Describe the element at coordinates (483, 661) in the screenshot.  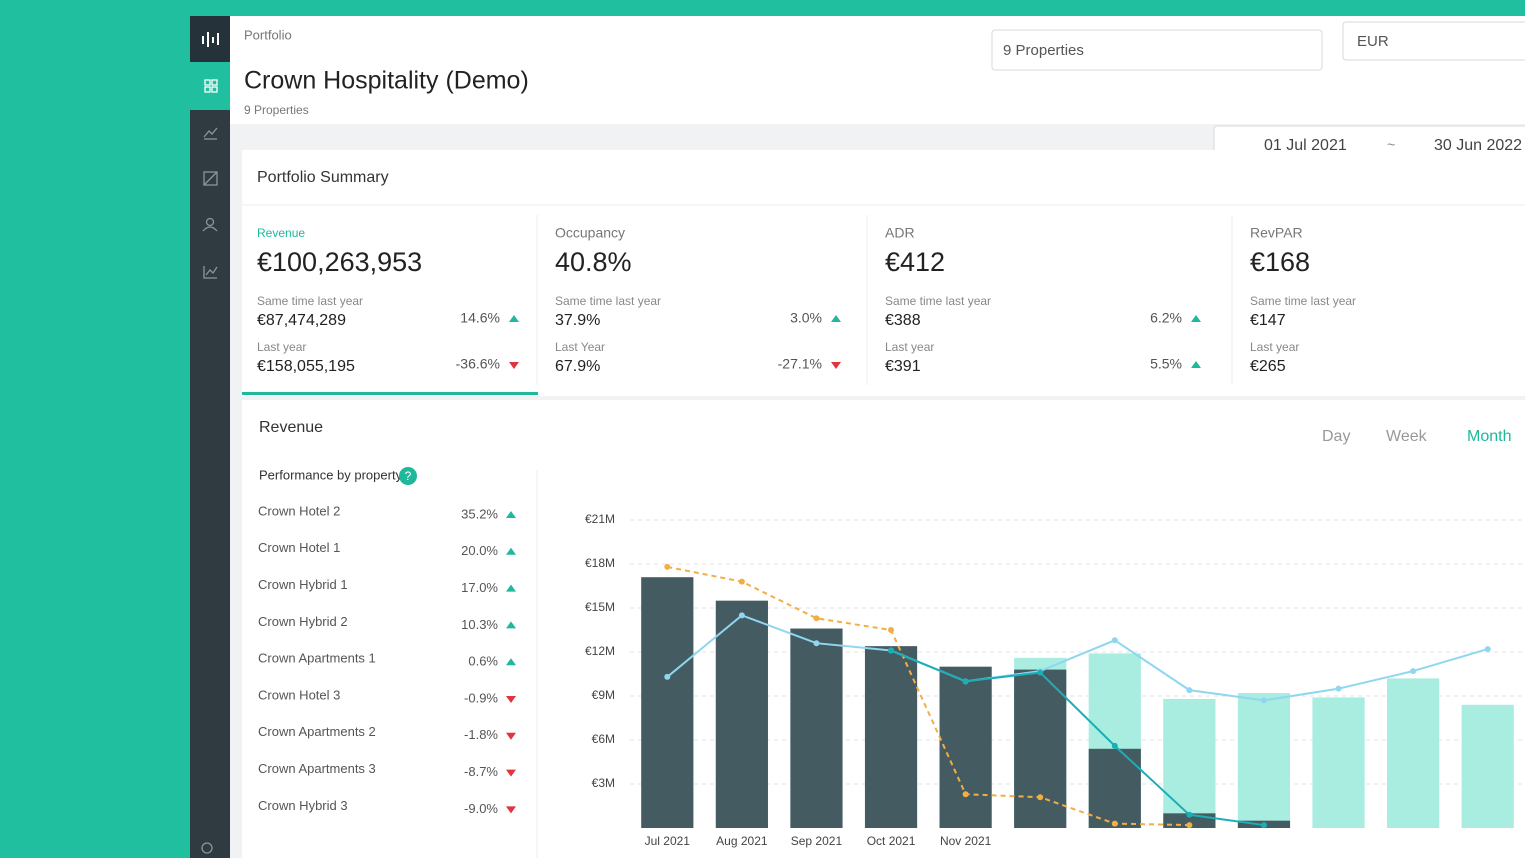
I see `property-change: 0.6%` at that location.